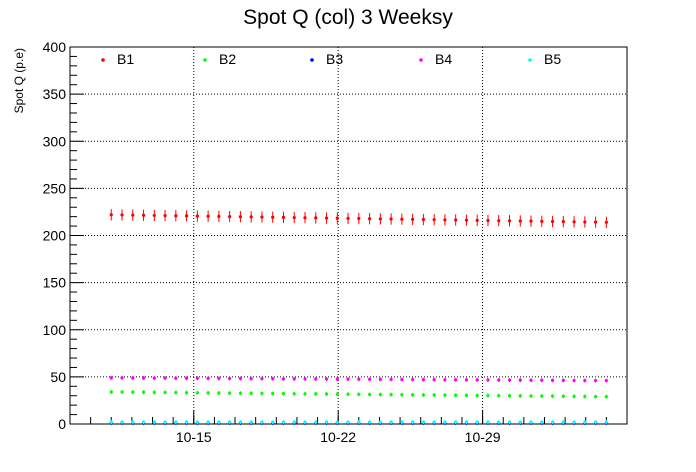 The width and height of the screenshot is (696, 472). I want to click on y-tick-label: 200, so click(55, 236).